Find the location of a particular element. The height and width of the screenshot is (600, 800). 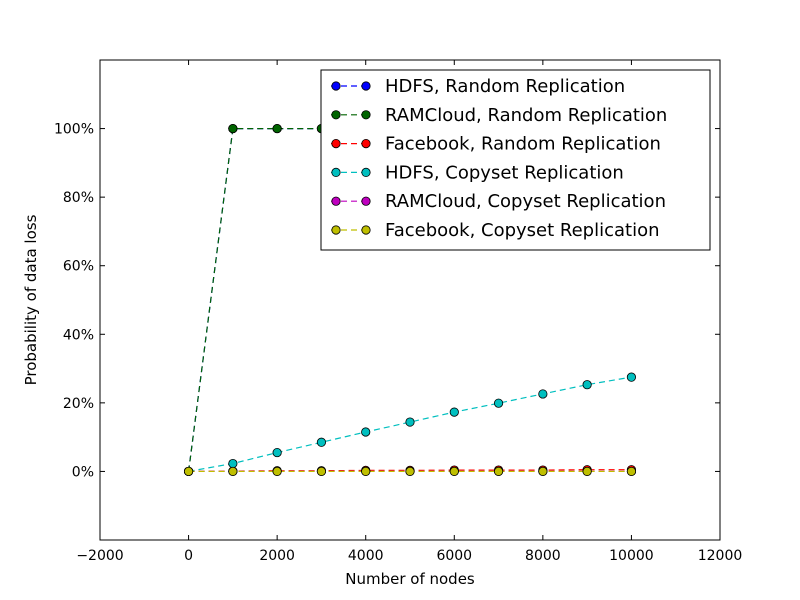

legend-entry-label: HDFS, Copyset Replication is located at coordinates (504, 172).